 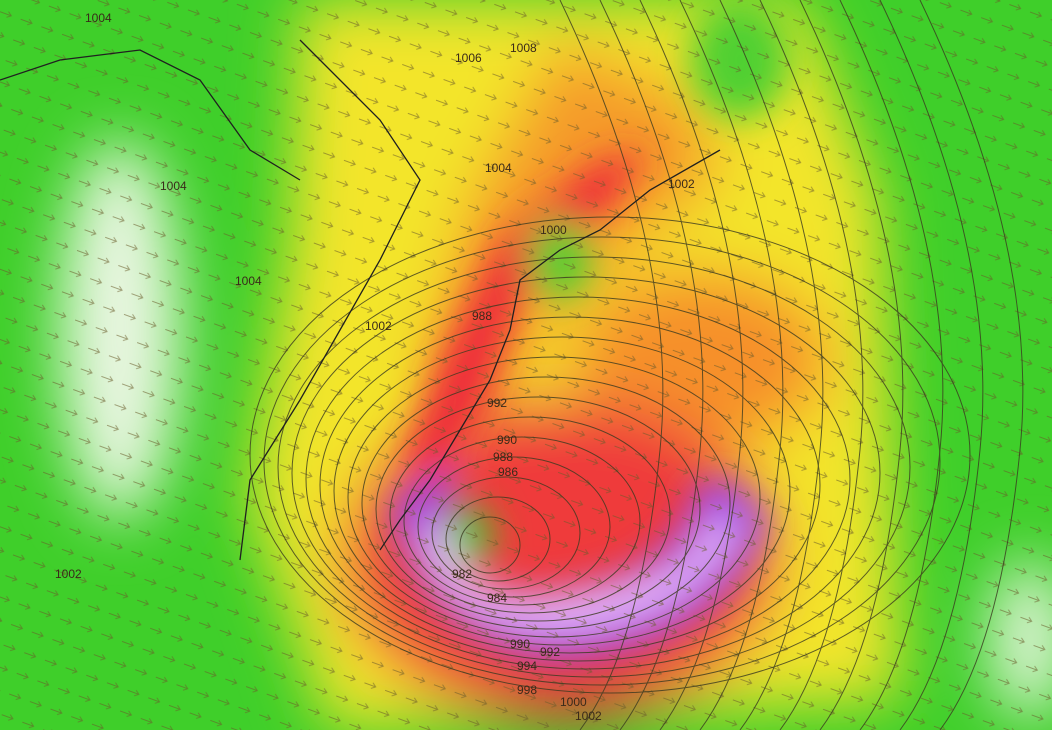 I want to click on isobar-label: 984, so click(x=497, y=598).